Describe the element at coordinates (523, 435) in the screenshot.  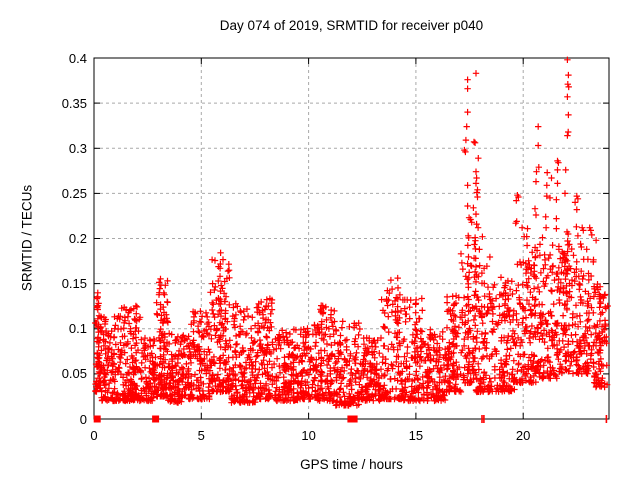
I see `x-tick-label: 20` at that location.